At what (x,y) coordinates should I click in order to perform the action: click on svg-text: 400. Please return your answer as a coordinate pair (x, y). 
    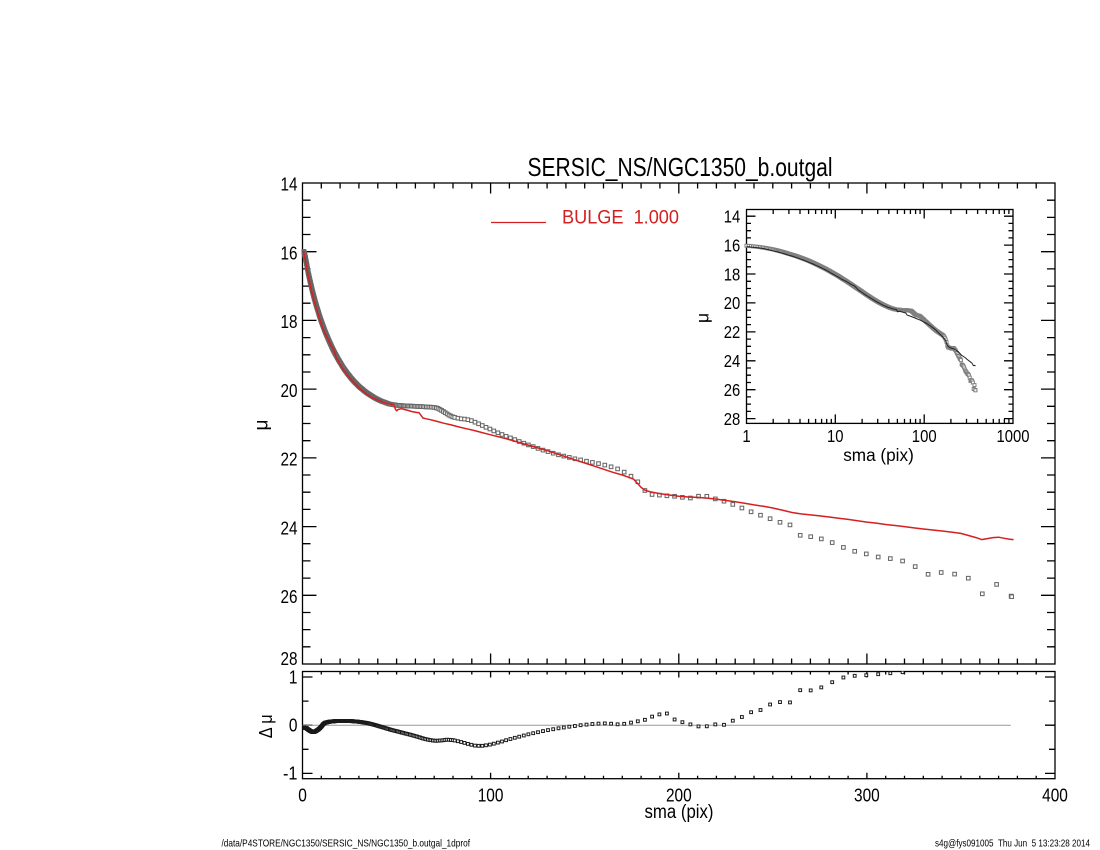
    Looking at the image, I should click on (1055, 795).